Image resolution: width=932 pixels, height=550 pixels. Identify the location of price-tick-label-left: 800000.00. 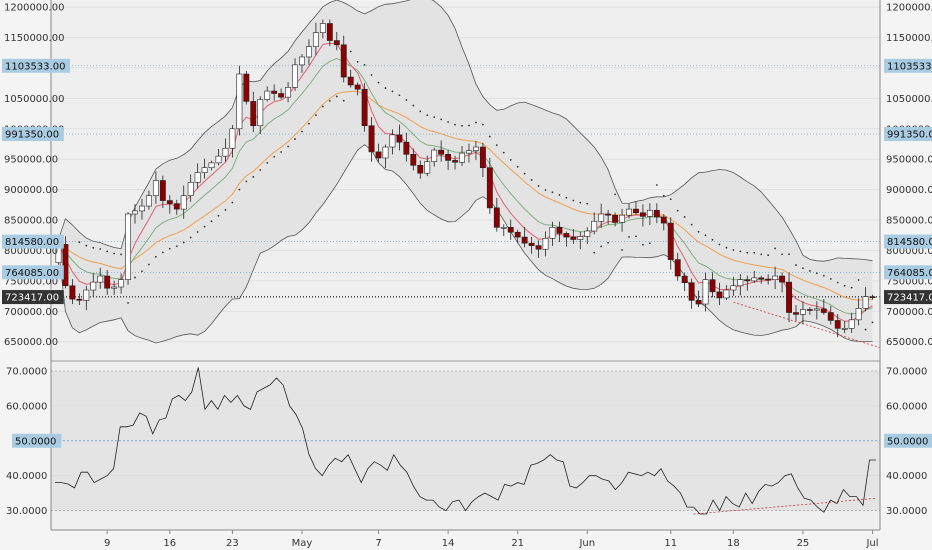
(31, 251).